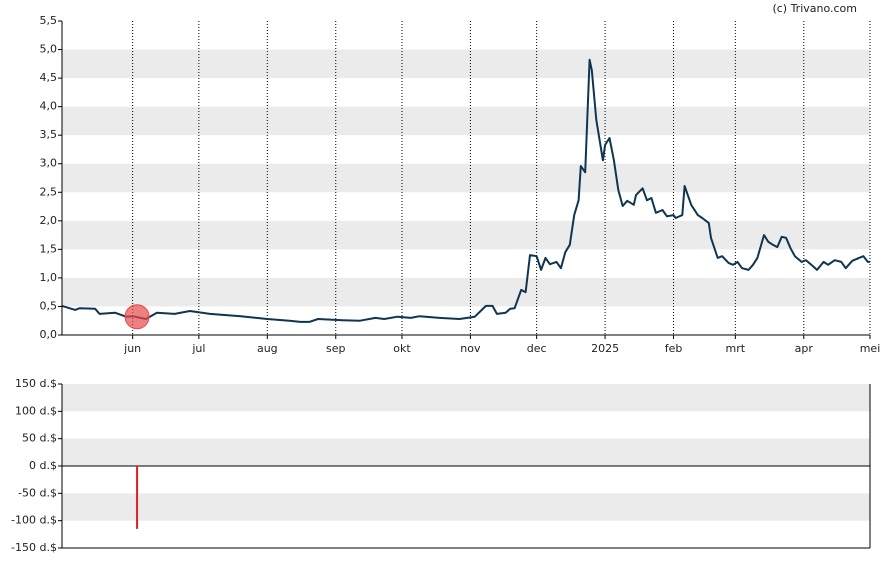 The width and height of the screenshot is (888, 565). What do you see at coordinates (49, 277) in the screenshot?
I see `y-tick-label: 1,0` at bounding box center [49, 277].